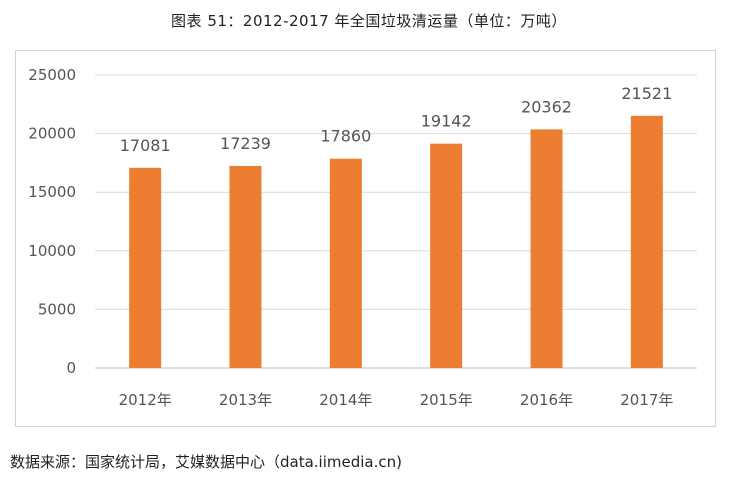 This screenshot has width=738, height=483. Describe the element at coordinates (396, 400) in the screenshot. I see `x-axis-ticks: 2012年 2013年 2014年 2015年 2016年 2017年` at that location.